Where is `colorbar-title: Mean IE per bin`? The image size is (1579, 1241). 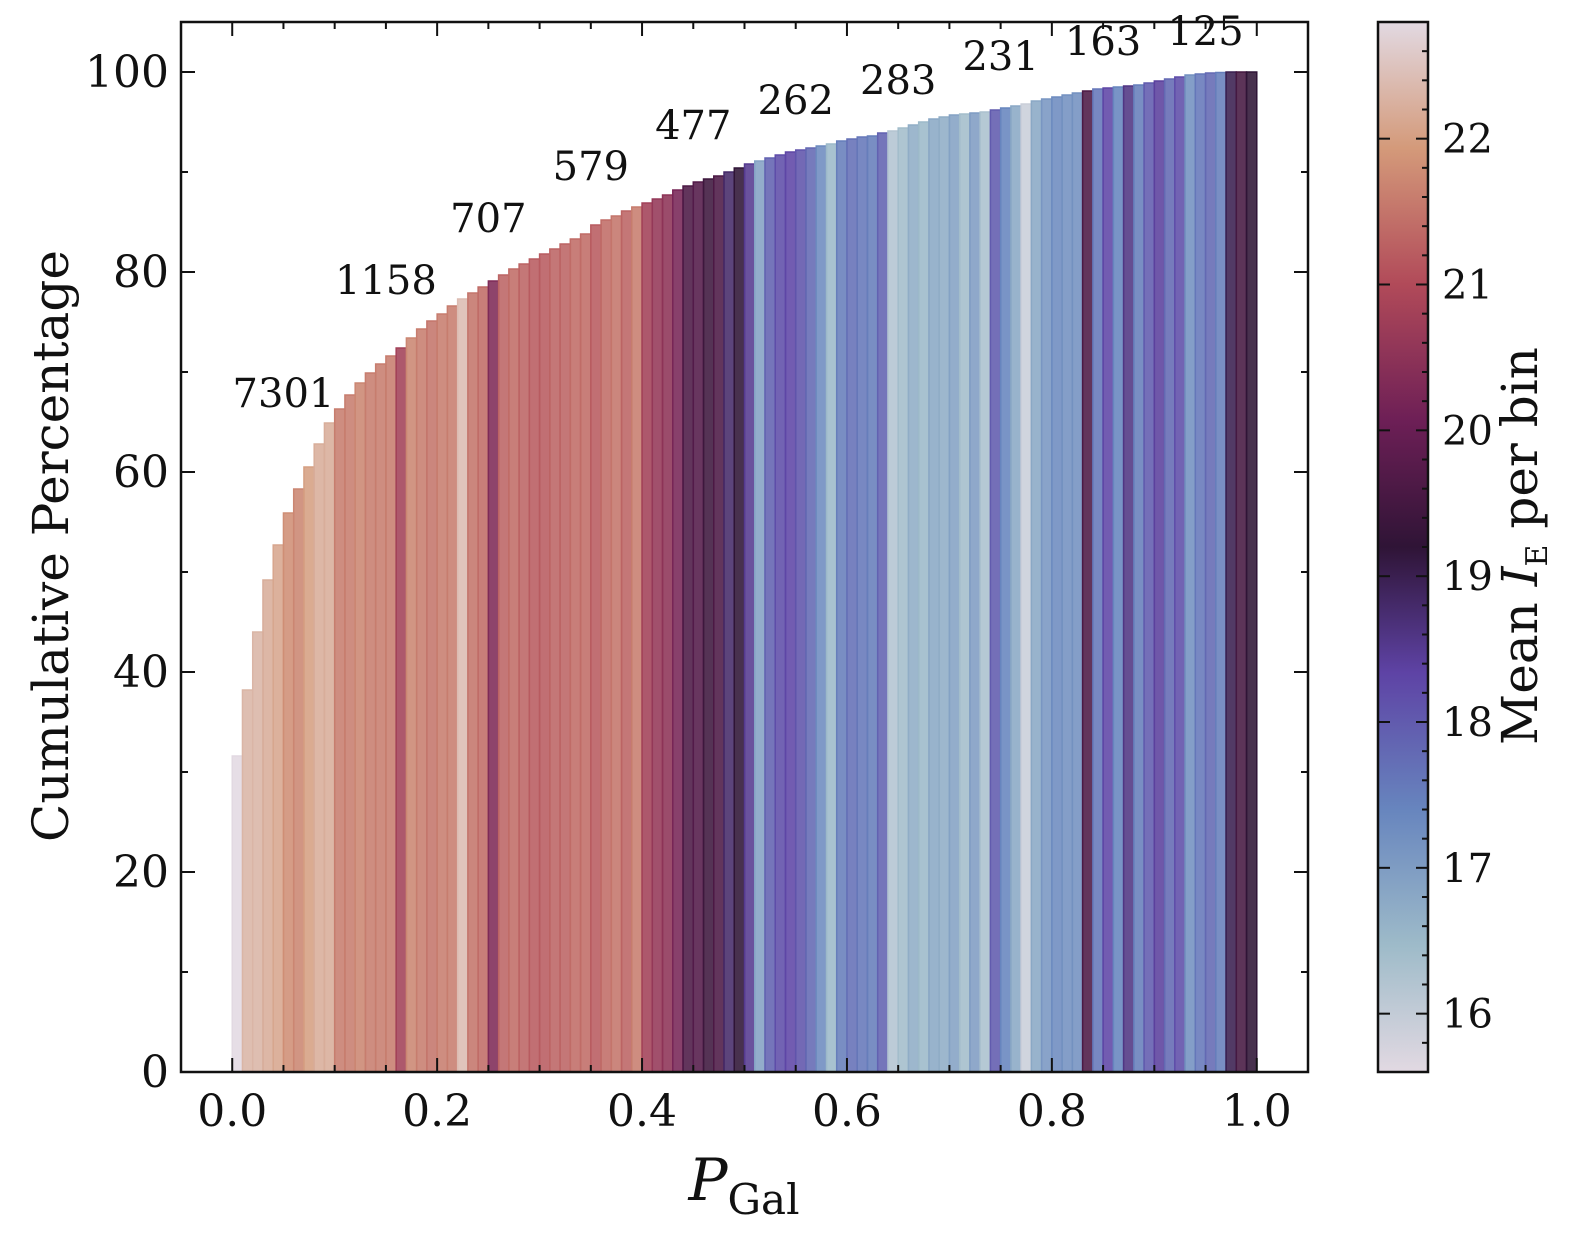 colorbar-title: Mean IE per bin is located at coordinates (1523, 546).